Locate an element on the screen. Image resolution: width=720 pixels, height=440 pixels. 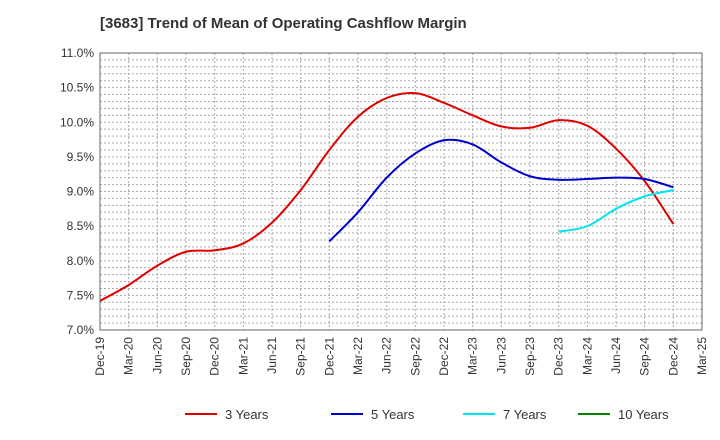
x-tick-label: Jun-22 is located at coordinates (387, 355).